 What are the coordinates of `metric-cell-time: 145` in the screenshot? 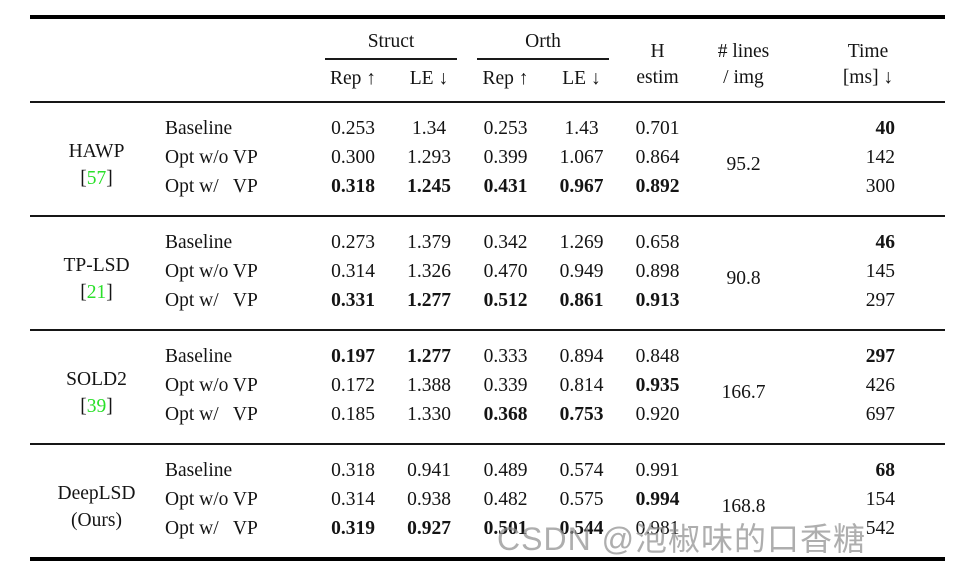 It's located at (880, 271).